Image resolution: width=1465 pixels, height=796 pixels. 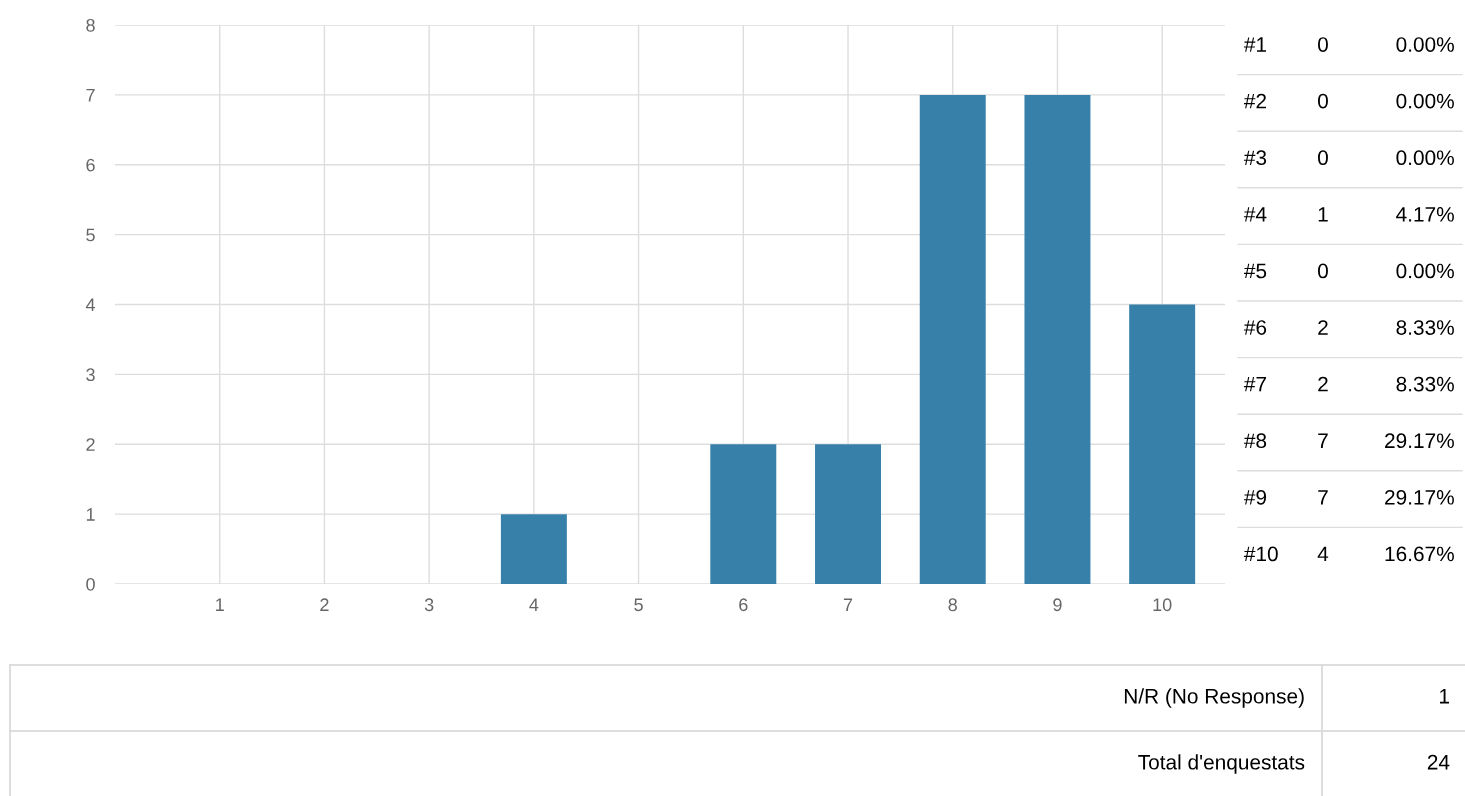 I want to click on text: 16.67%, so click(x=1419, y=554).